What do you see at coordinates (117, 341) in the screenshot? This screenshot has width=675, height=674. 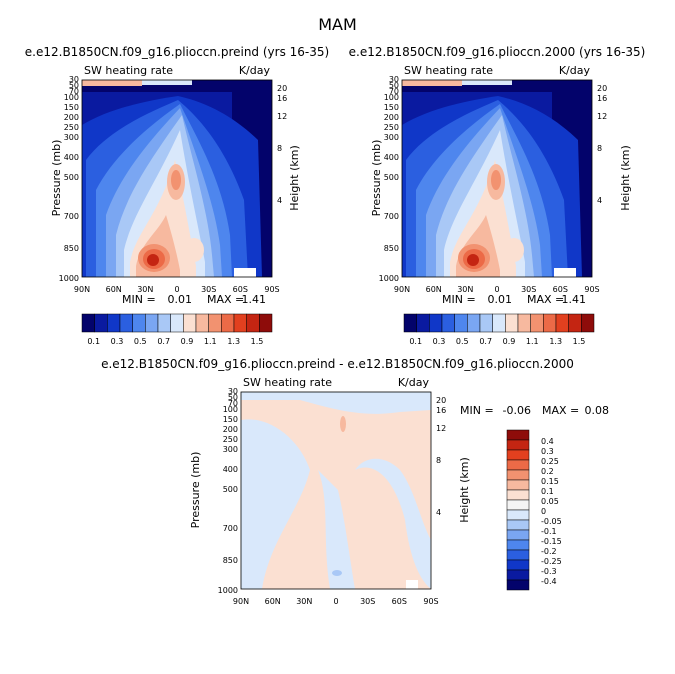 I see `colorbar-label: 0.3` at bounding box center [117, 341].